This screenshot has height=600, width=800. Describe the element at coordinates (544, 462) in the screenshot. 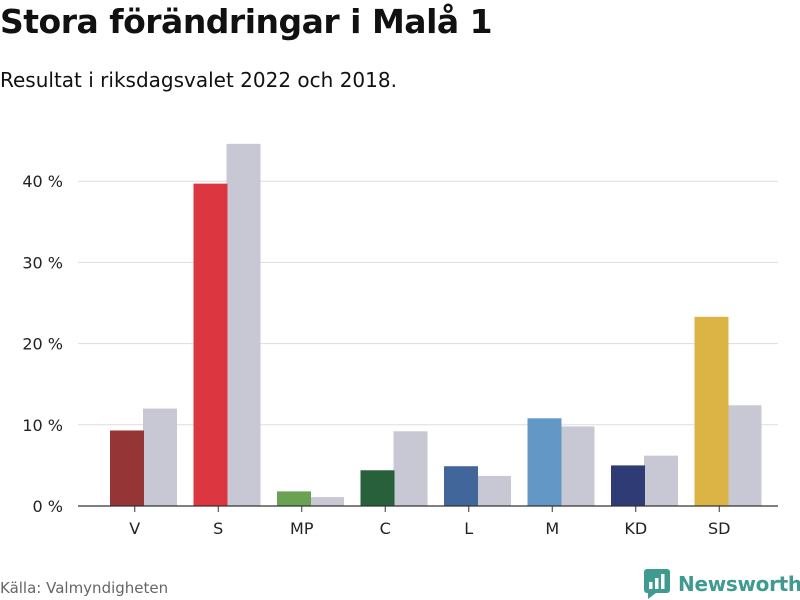

I see `bar-2022-m` at that location.